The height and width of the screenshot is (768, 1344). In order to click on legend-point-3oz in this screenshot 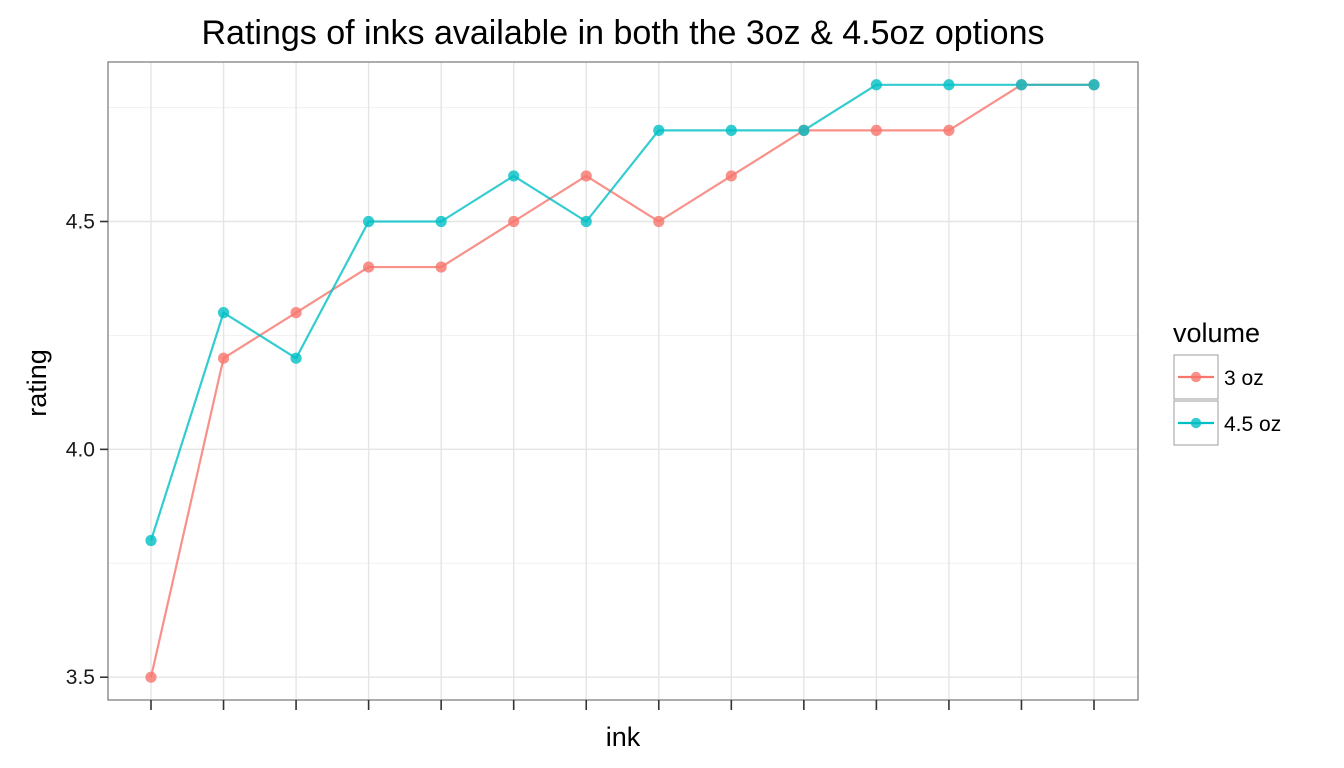, I will do `click(1196, 377)`.